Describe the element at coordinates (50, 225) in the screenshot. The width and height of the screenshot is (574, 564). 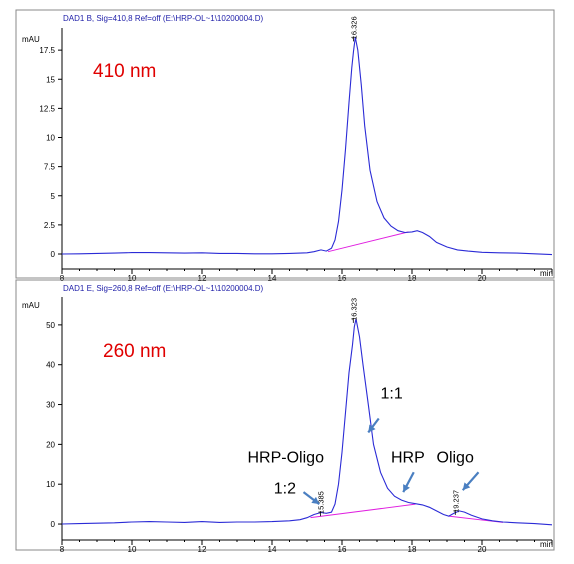
I see `y-tick-label: 2.5` at that location.